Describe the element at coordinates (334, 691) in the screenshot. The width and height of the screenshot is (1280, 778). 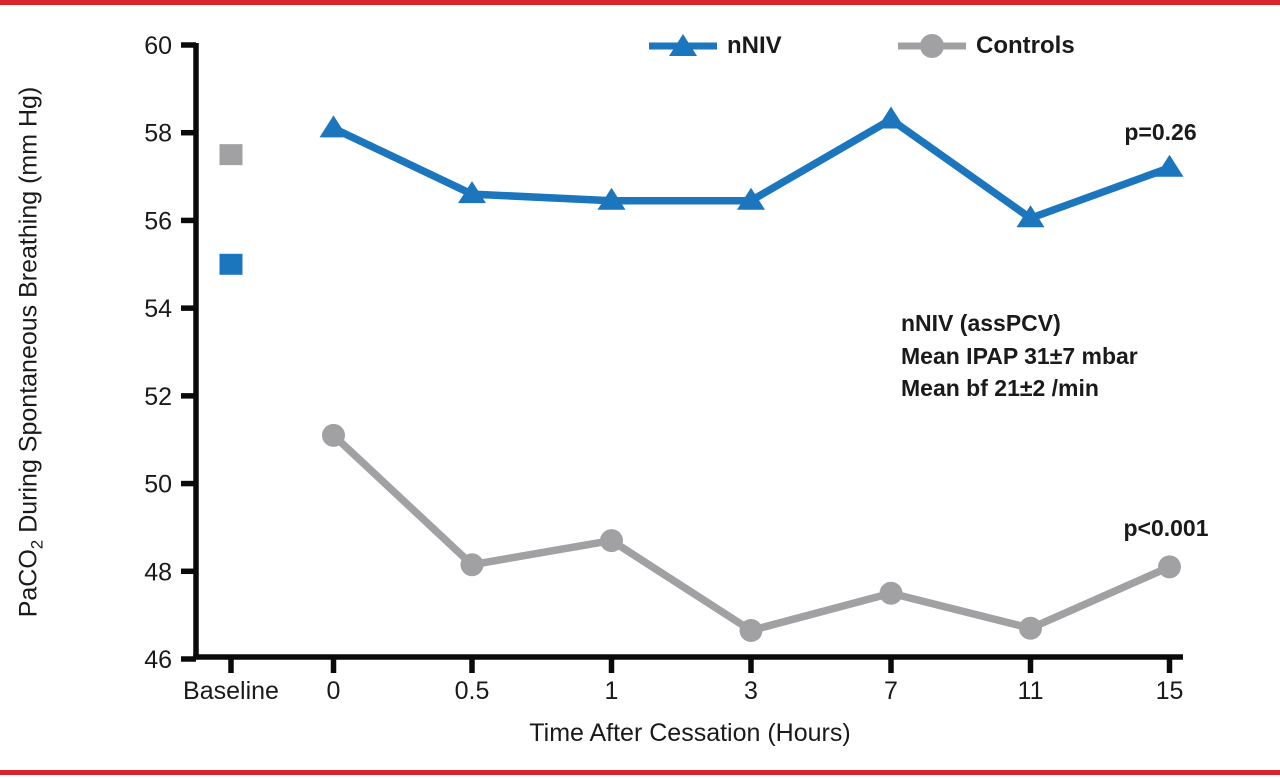
I see `x-tick-label: 0` at that location.